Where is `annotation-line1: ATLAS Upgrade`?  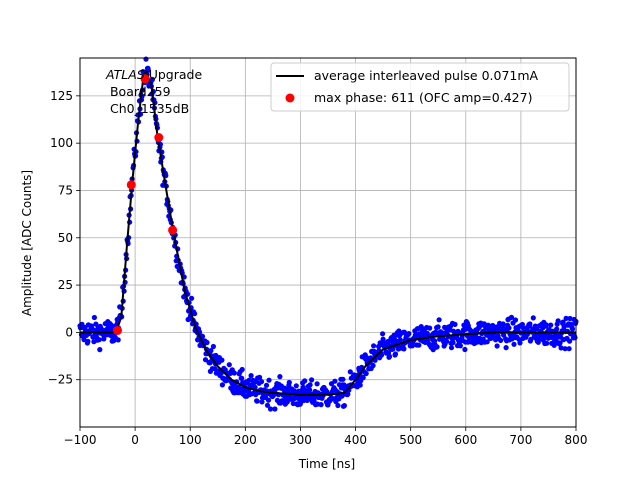 annotation-line1: ATLAS Upgrade is located at coordinates (153, 74).